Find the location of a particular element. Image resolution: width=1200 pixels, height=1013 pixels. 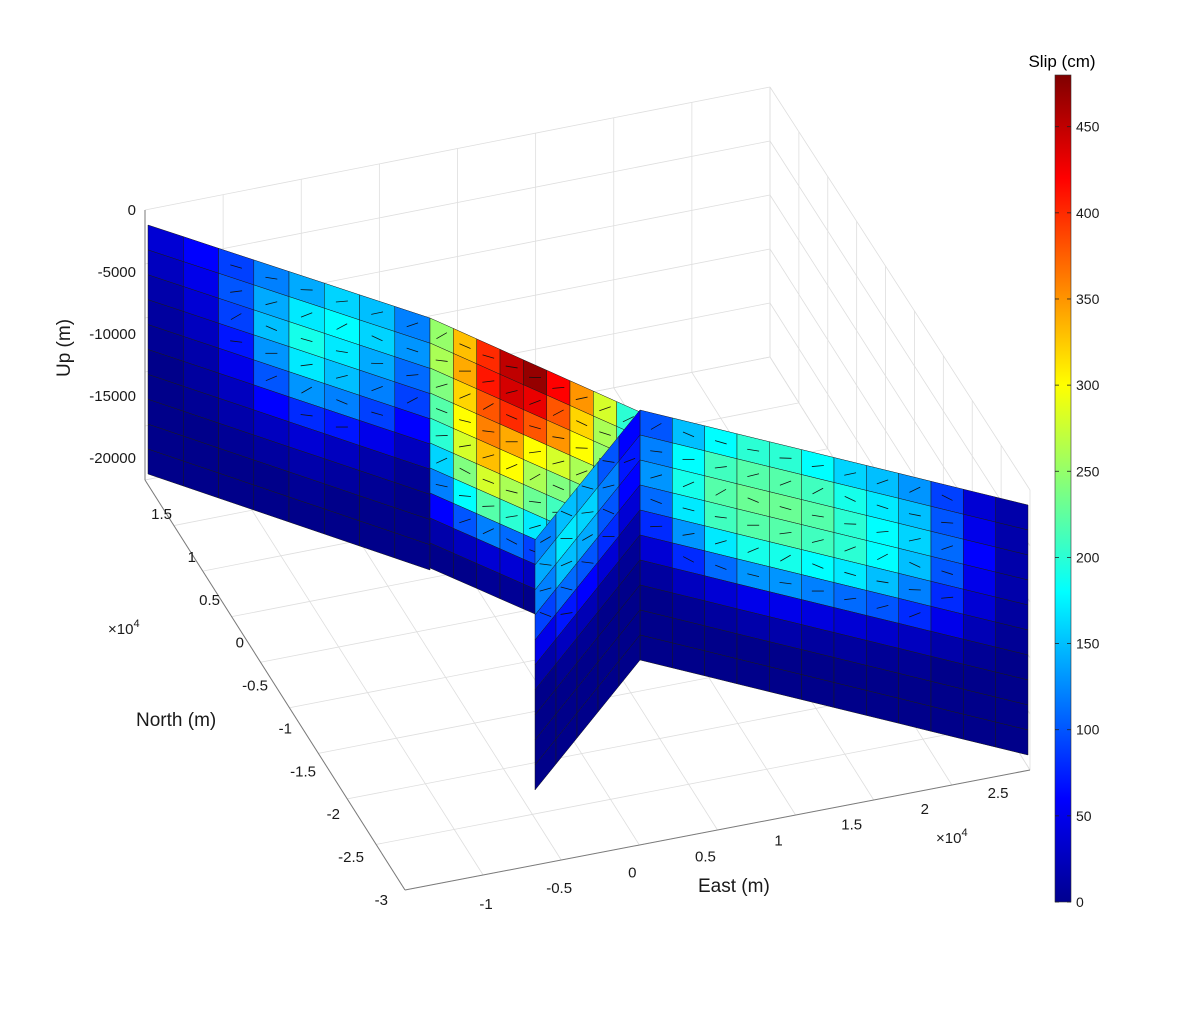

floor-grid-line is located at coordinates (689, 784).